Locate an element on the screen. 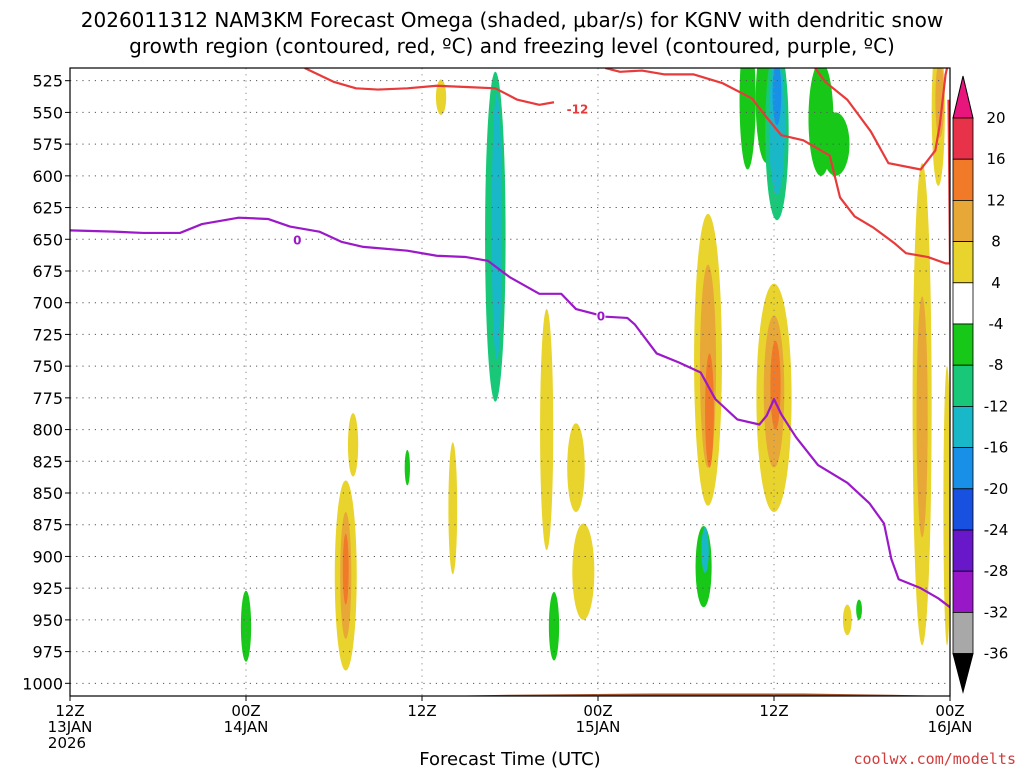  credit-text: coolwx.com/modelts is located at coordinates (934, 759).